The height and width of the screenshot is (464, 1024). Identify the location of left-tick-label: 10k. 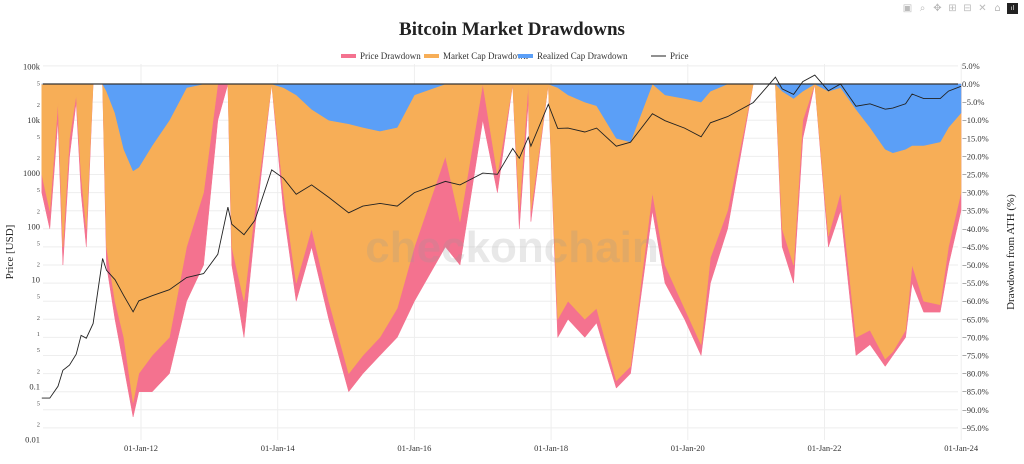
(34, 120).